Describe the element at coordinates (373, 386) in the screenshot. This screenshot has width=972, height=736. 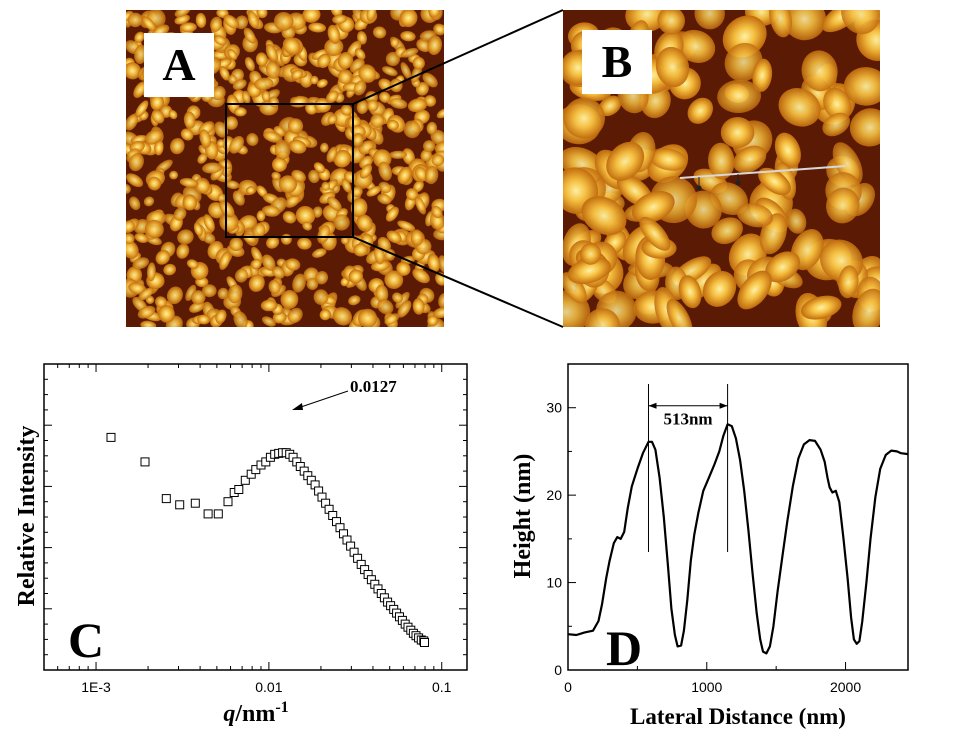
I see `chart-c-annotation: 0.0127` at that location.